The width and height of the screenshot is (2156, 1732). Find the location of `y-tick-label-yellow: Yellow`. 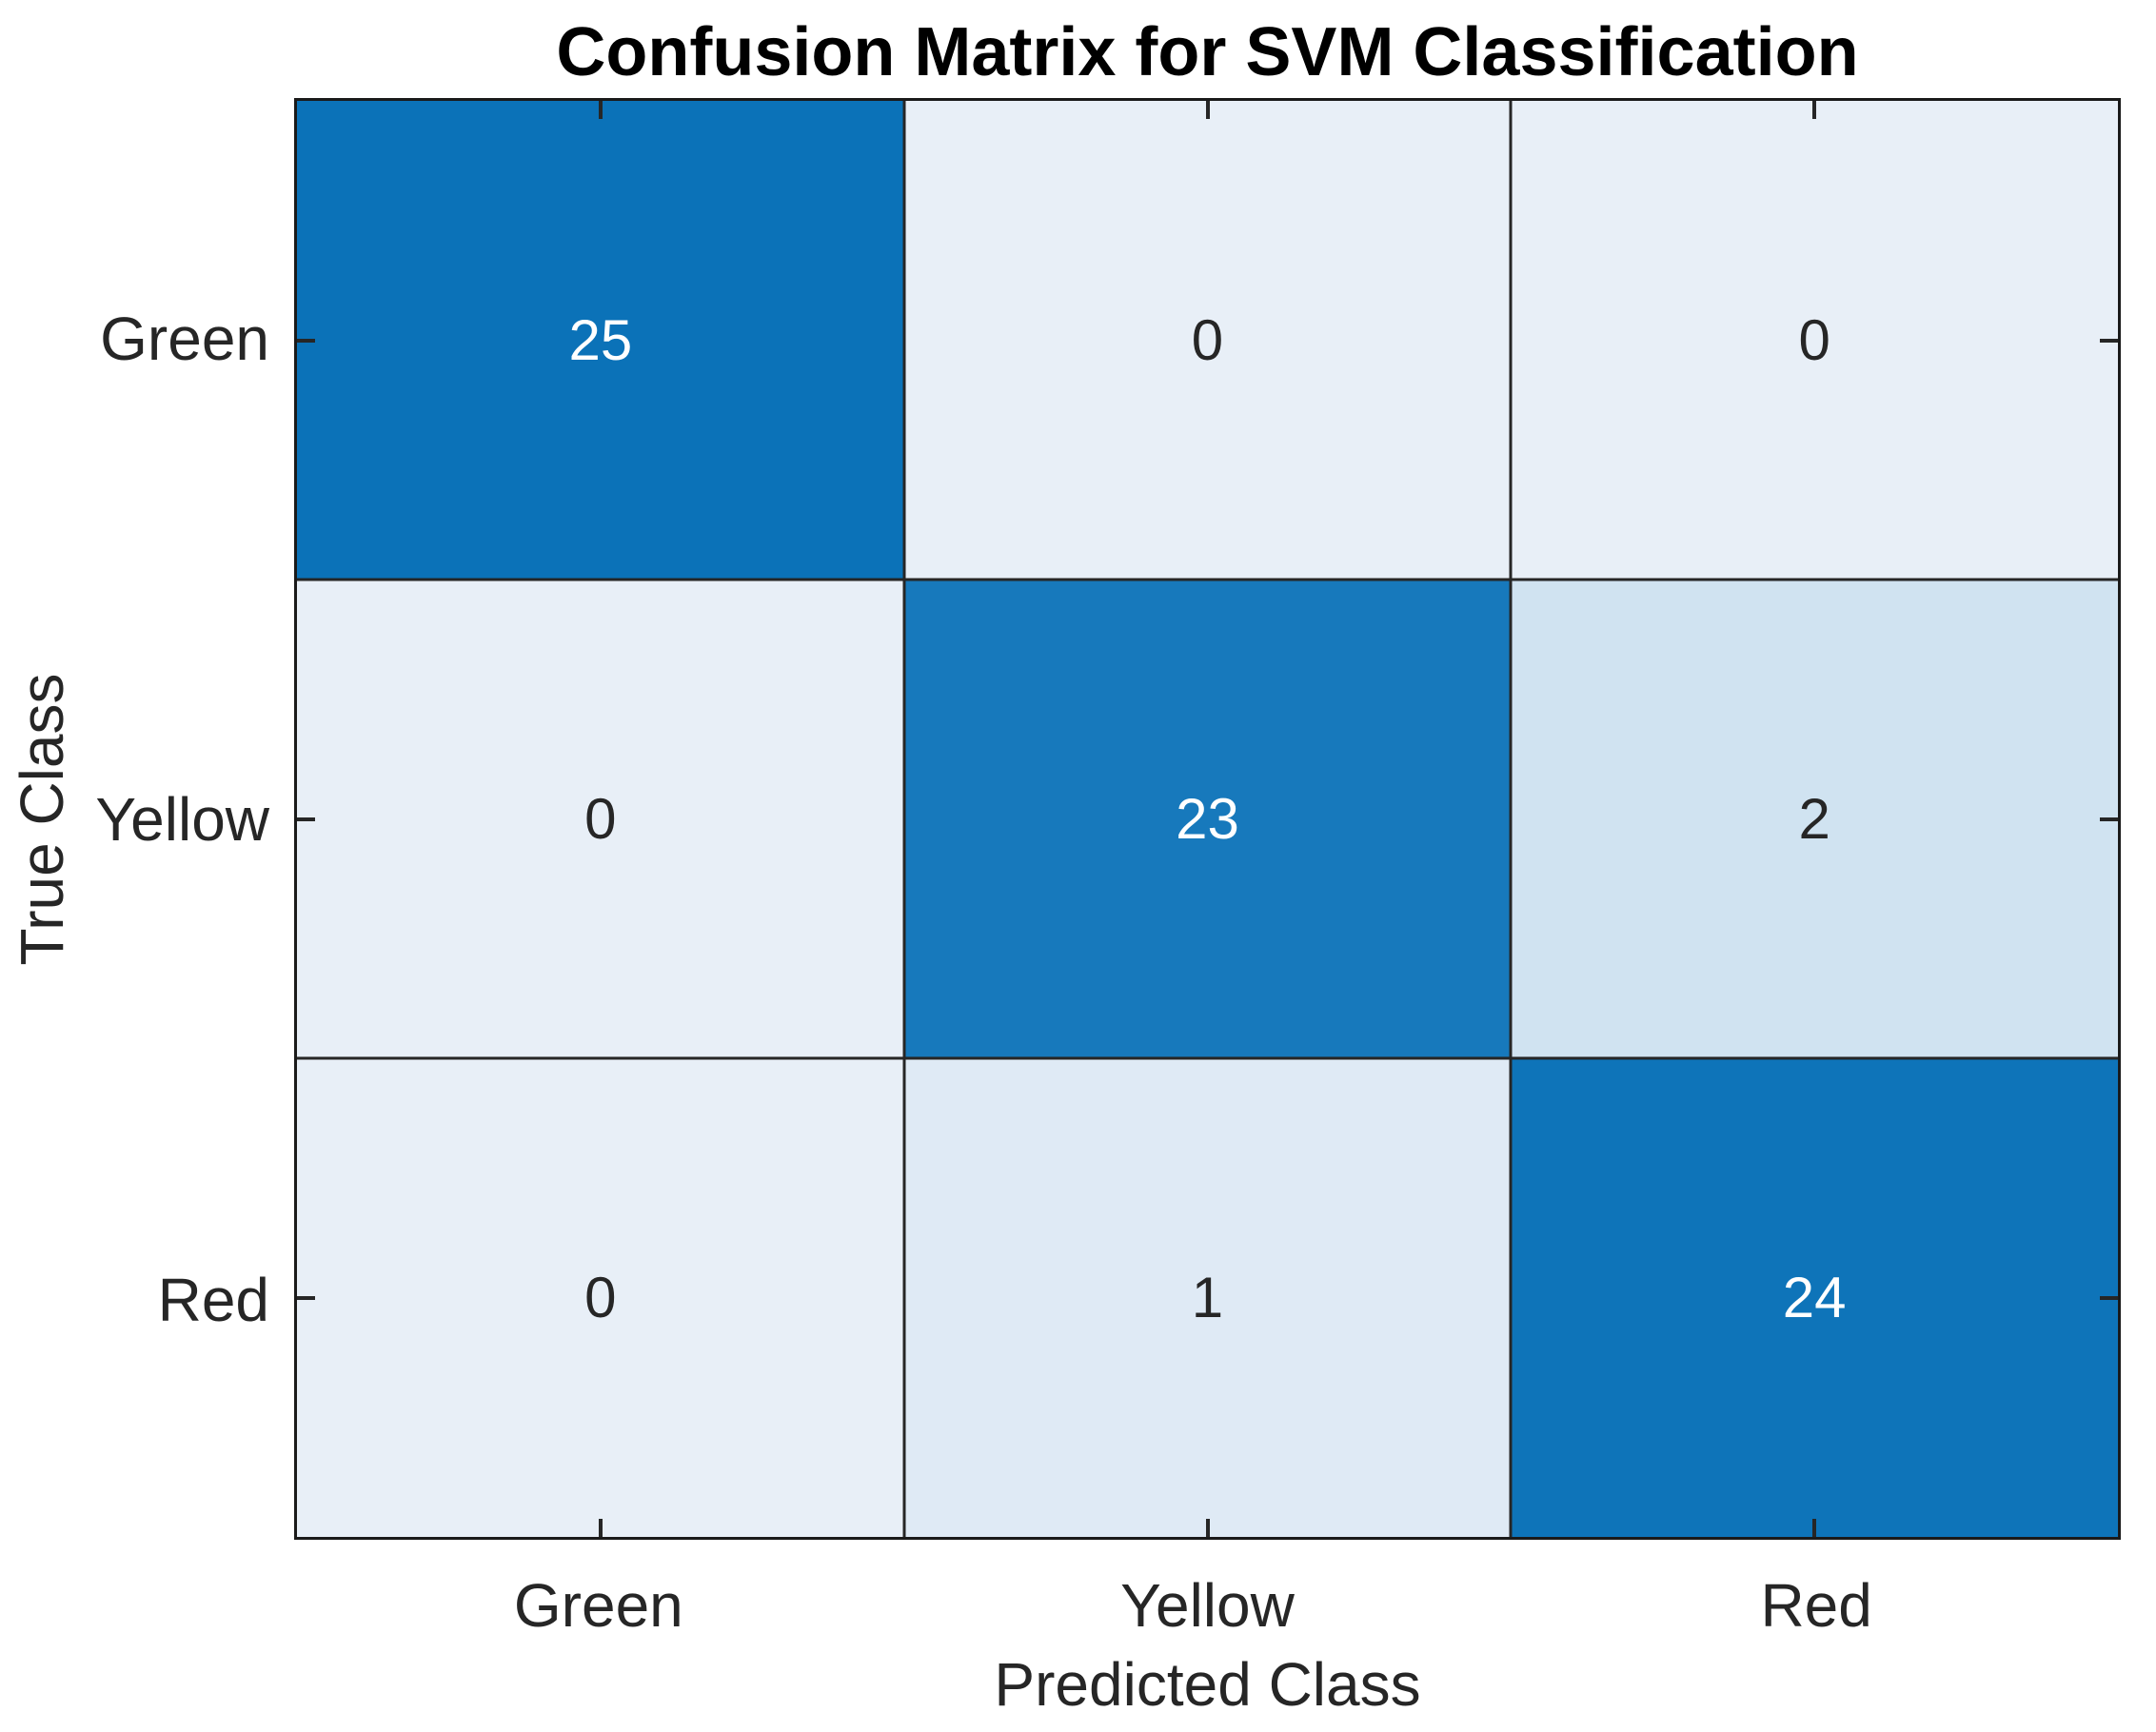

y-tick-label-yellow: Yellow is located at coordinates (182, 819).